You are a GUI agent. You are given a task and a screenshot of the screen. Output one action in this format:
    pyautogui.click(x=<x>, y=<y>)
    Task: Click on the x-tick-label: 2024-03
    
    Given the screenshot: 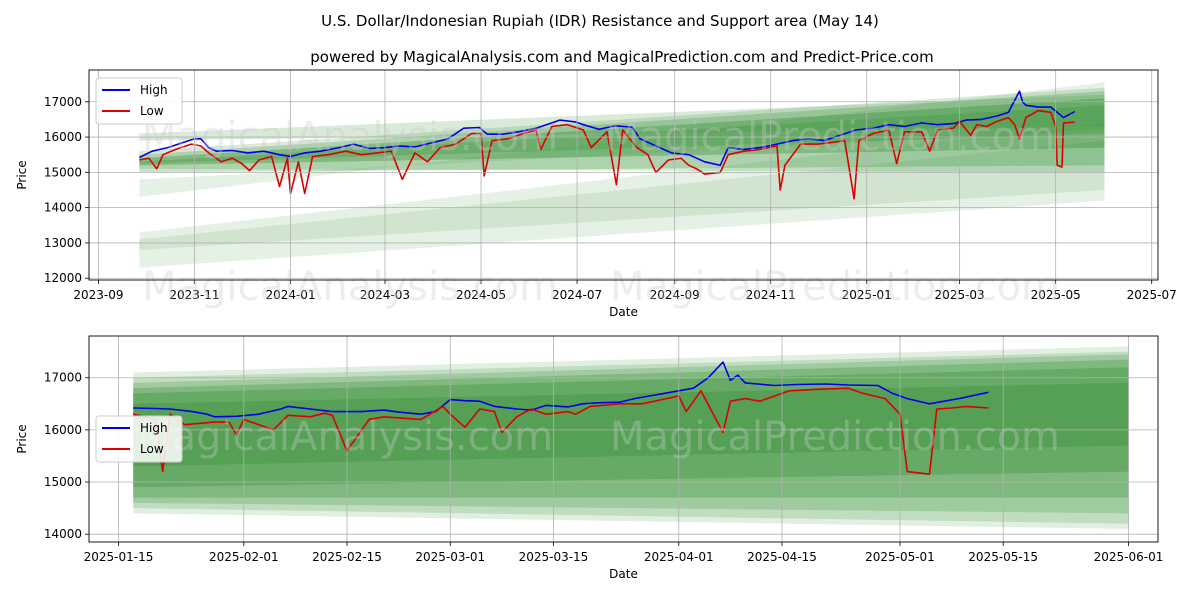 What is the action you would take?
    pyautogui.click(x=385, y=295)
    